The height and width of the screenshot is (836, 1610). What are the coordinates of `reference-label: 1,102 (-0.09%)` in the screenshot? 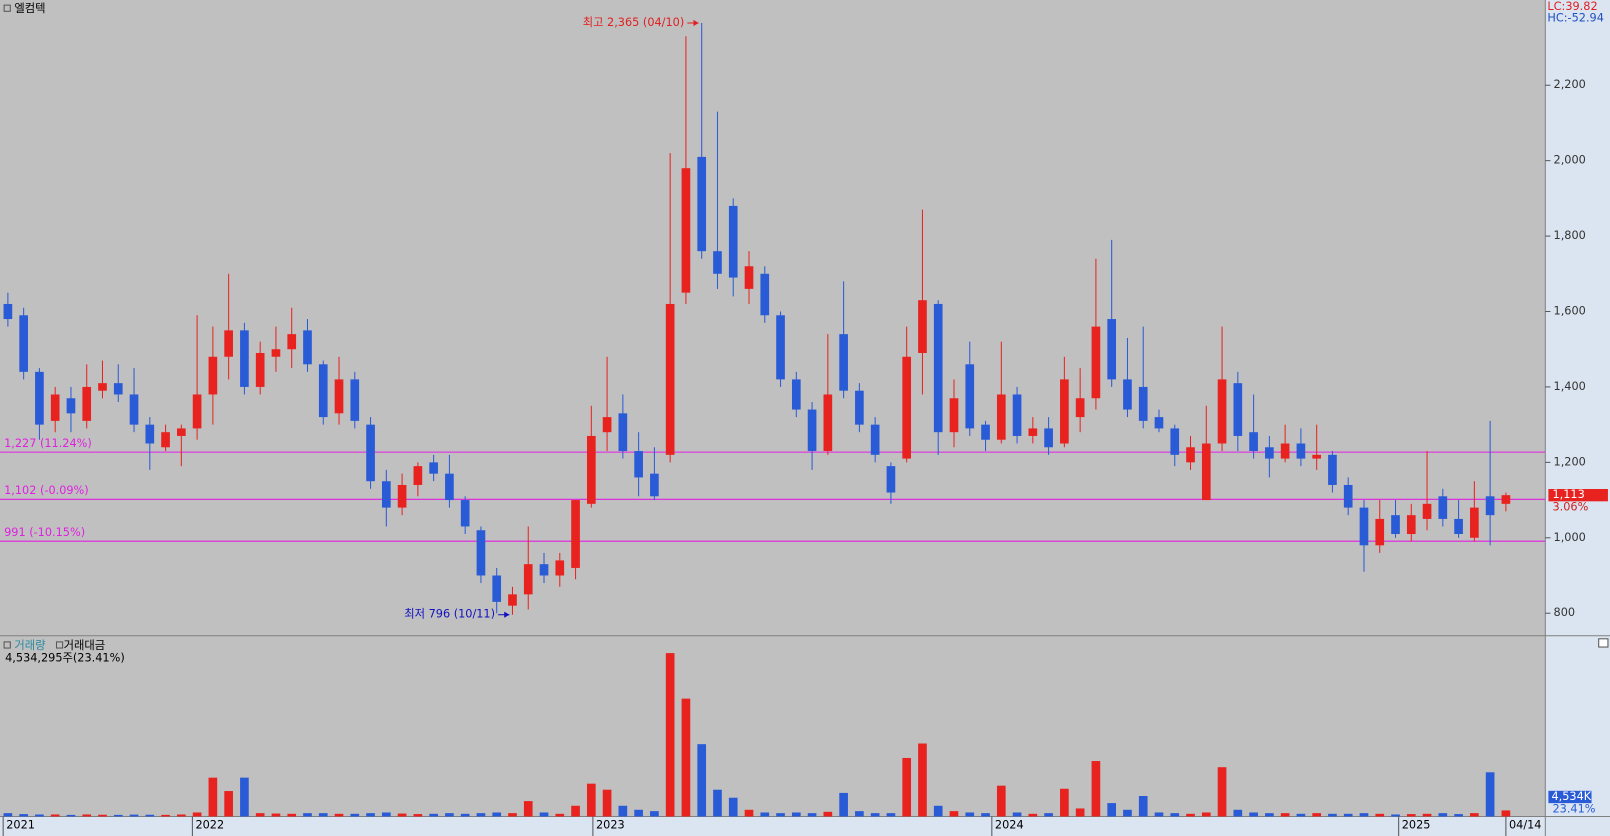 It's located at (46, 490).